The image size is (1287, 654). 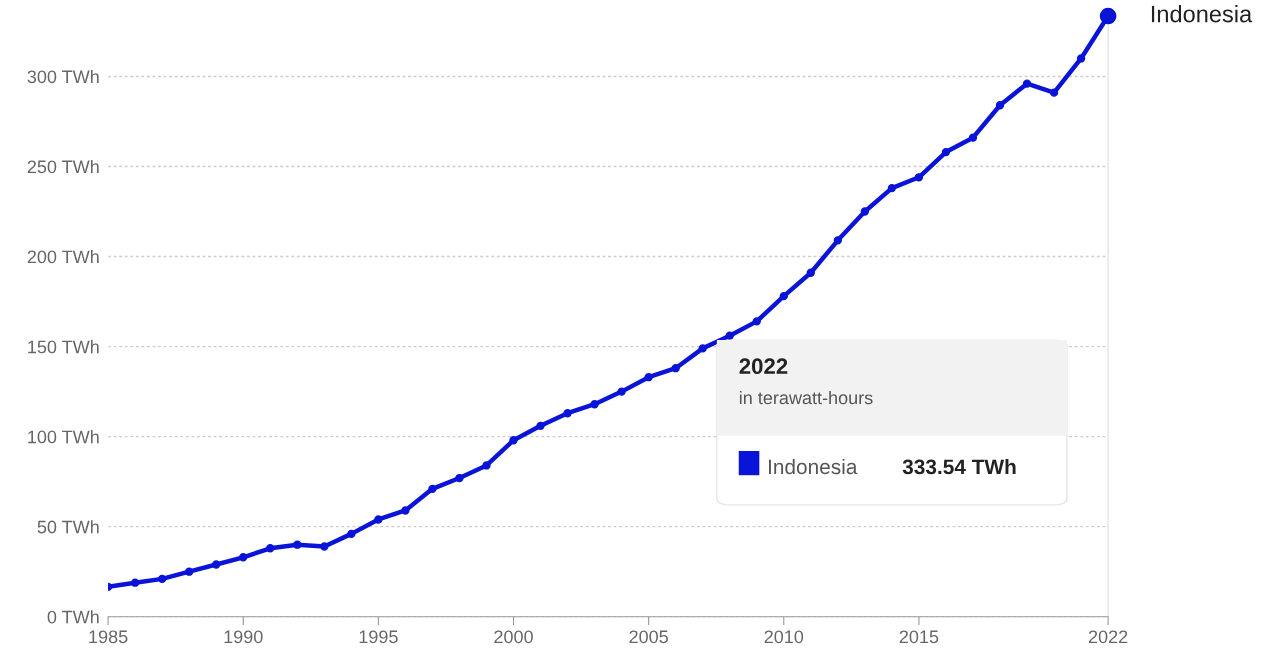 I want to click on y-tick-label: 300 TWh, so click(x=63, y=76).